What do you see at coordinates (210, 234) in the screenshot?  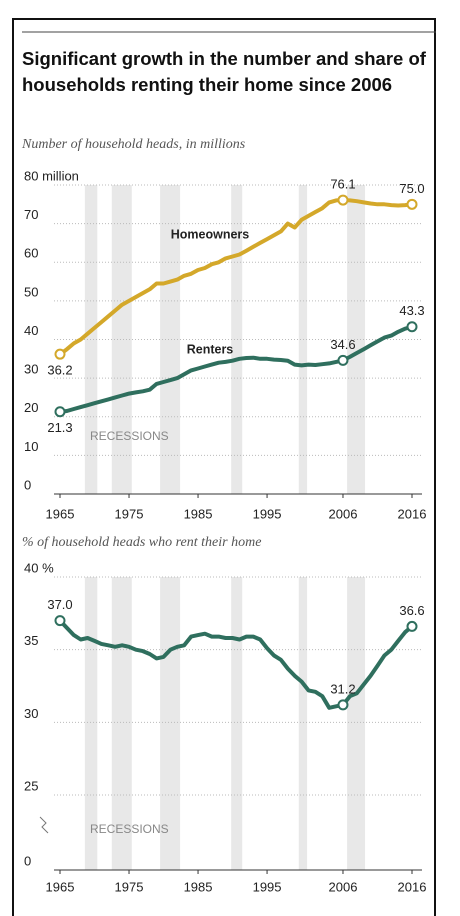 I see `series-label: Homeowners` at bounding box center [210, 234].